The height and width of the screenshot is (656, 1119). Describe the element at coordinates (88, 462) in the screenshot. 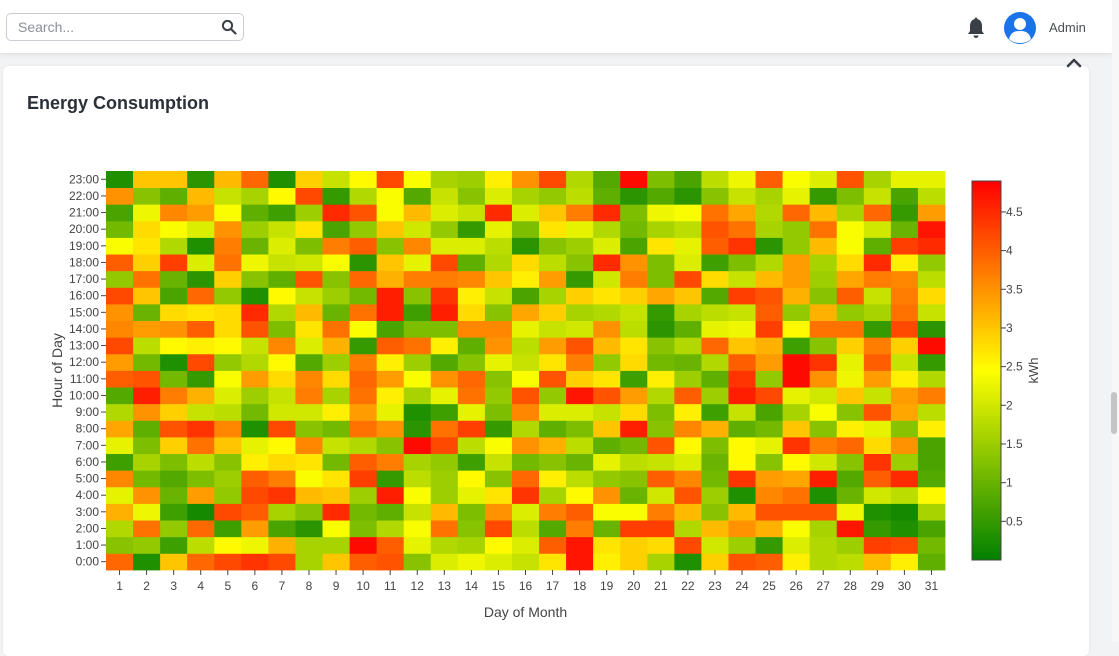

I see `y-tick-label: 6:00` at that location.